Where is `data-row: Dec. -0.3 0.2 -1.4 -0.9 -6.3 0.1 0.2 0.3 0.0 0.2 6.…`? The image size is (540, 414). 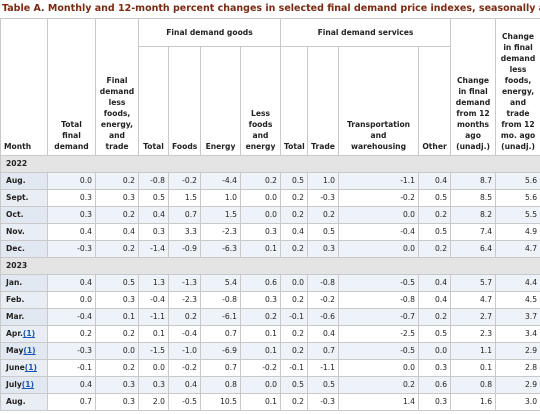
data-row: Dec. -0.3 0.2 -1.4 -0.9 -6.3 0.1 0.2 0.3 0.0 0.2 6.… is located at coordinates (270, 249).